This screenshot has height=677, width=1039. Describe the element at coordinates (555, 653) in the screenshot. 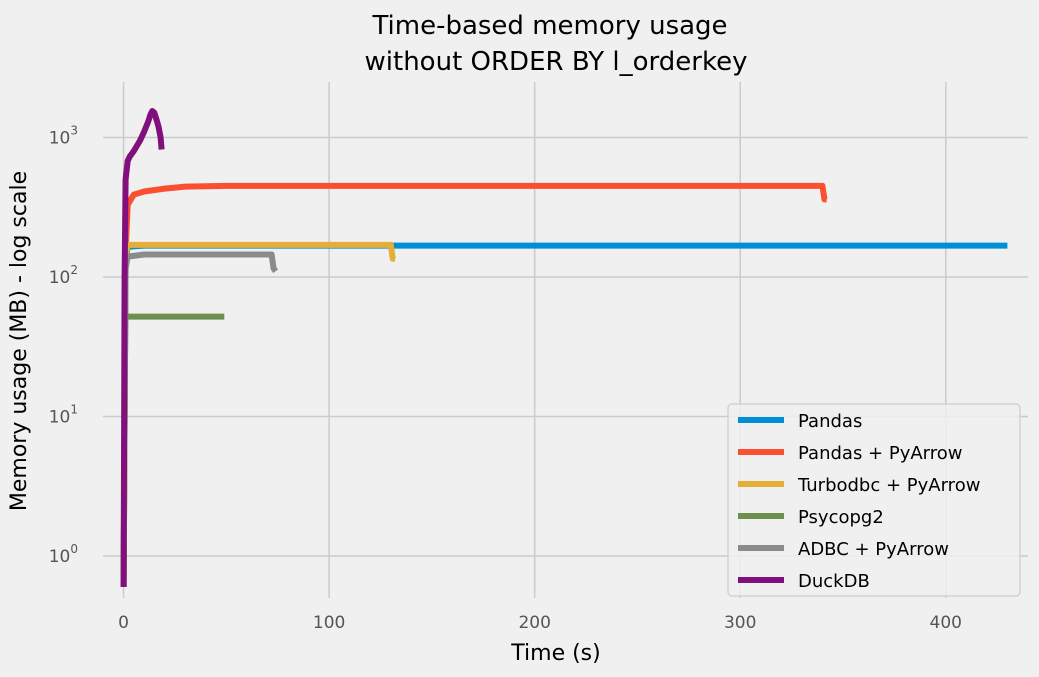

I see `x-axis-label: Time (s)` at that location.